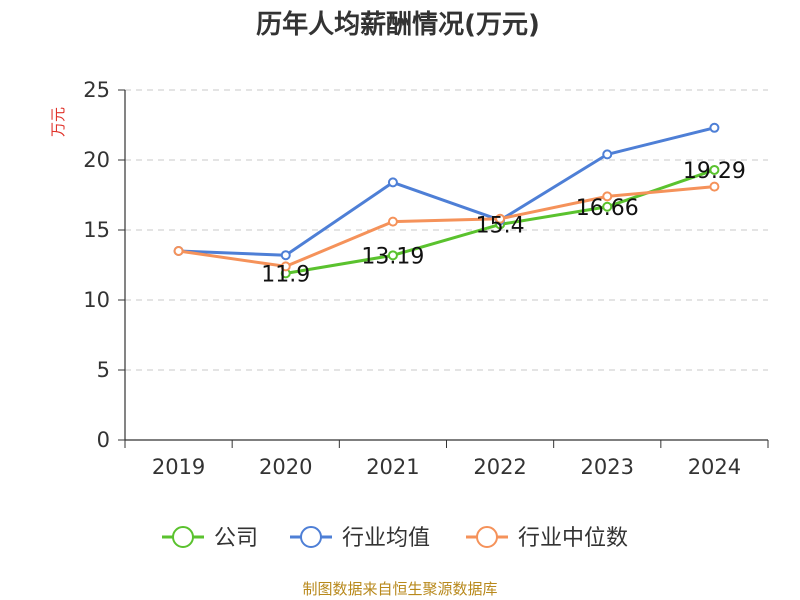 The image size is (800, 600). What do you see at coordinates (96, 160) in the screenshot?
I see `y-tick-label: 20` at bounding box center [96, 160].